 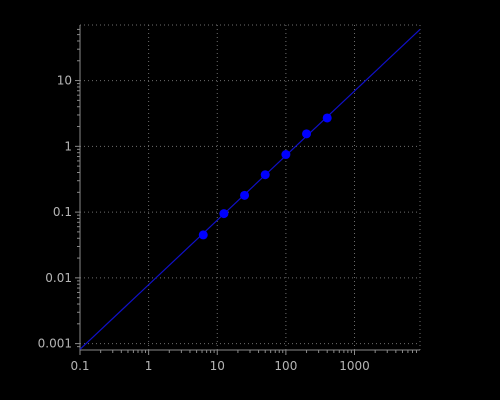 I want to click on x-tick-label: 0.1, so click(x=79, y=366).